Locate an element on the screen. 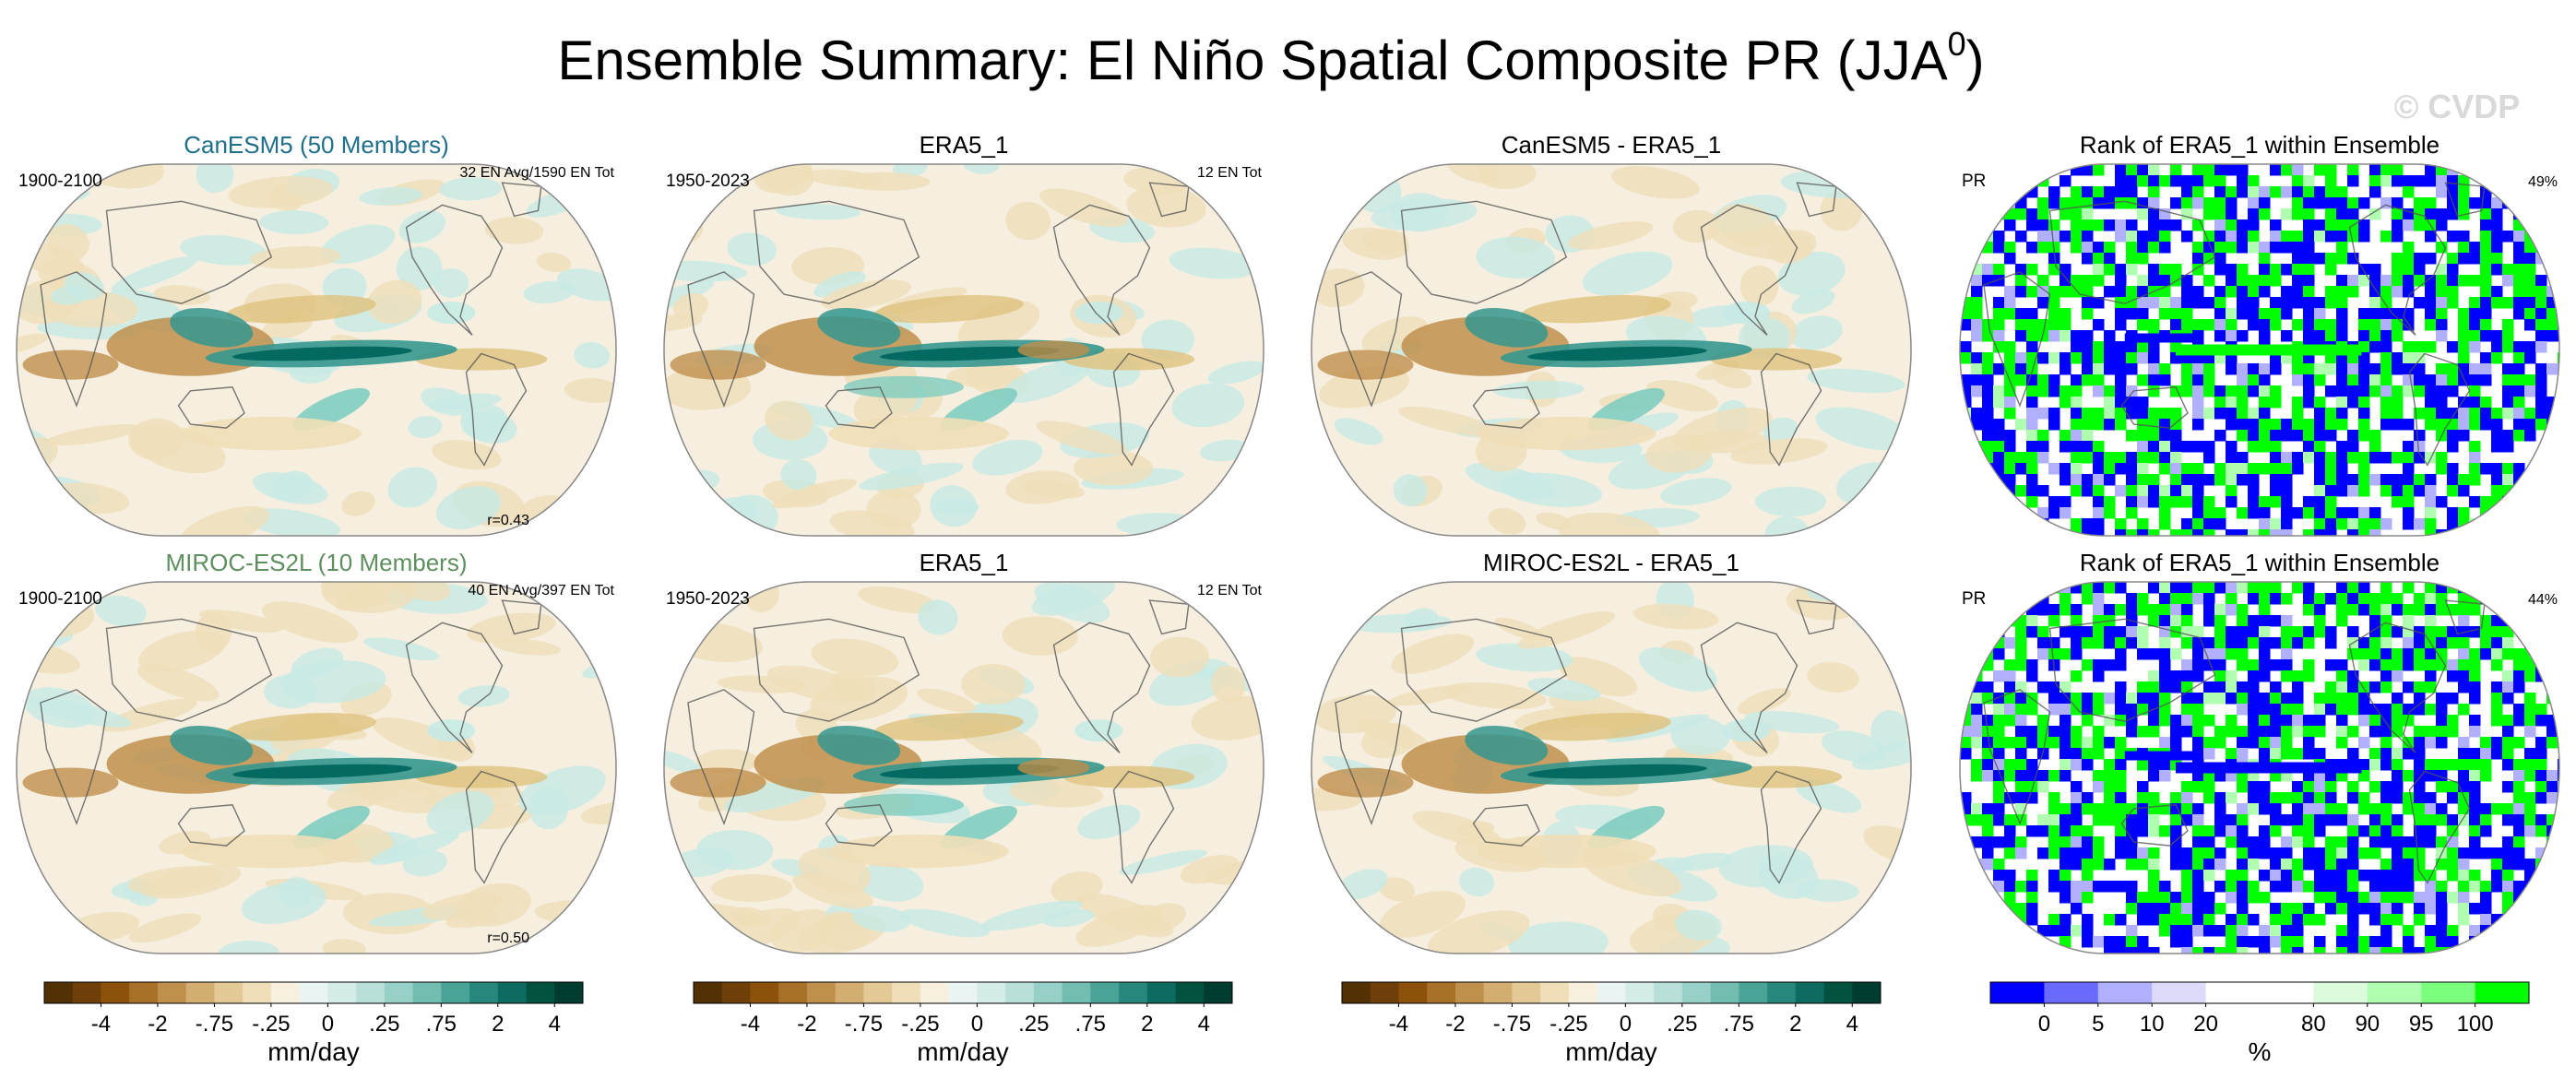  colorbar-tick-label: 95 is located at coordinates (2421, 1024).